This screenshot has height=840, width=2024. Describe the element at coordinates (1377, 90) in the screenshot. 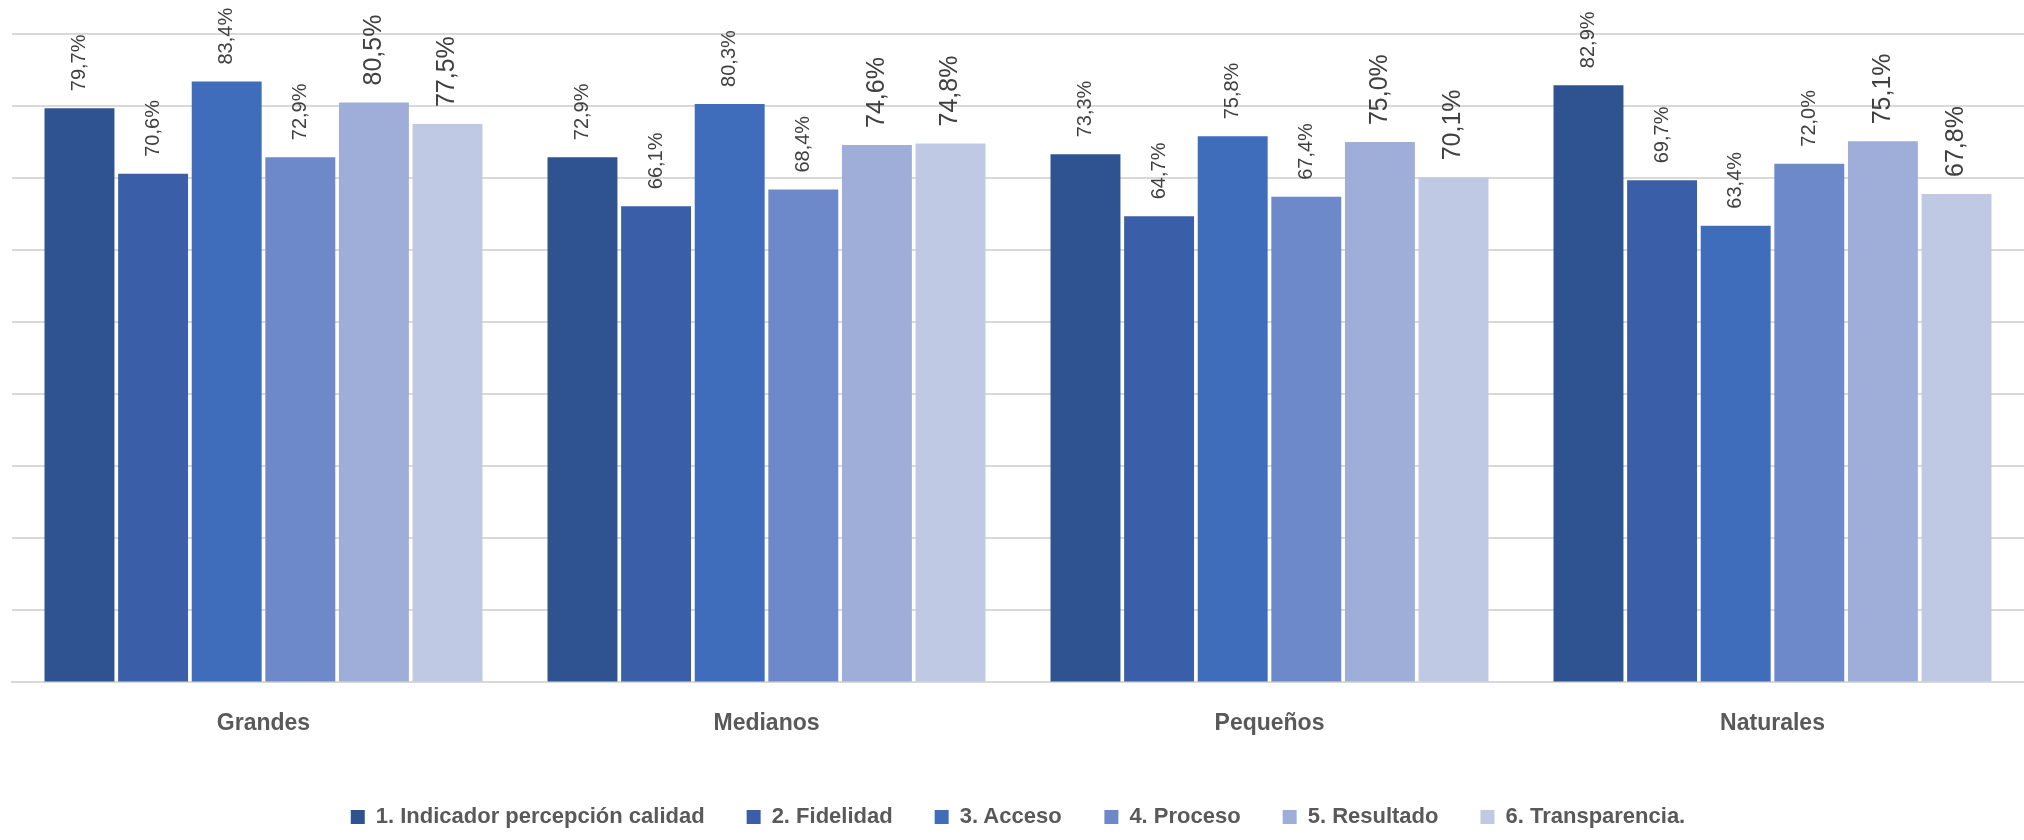

I see `data-label: 75,0%` at that location.